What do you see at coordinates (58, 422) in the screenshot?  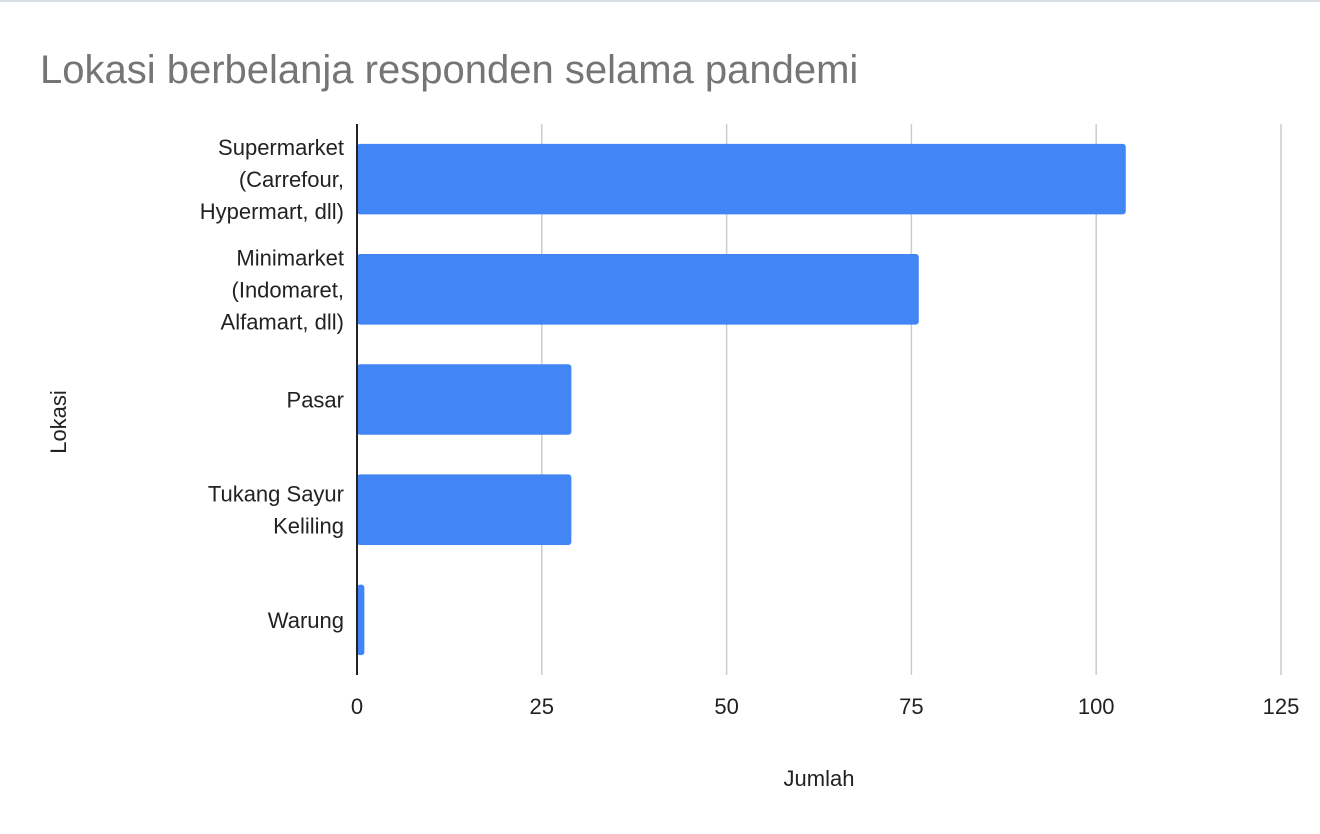 I see `y-axis-title: Lokasi` at bounding box center [58, 422].